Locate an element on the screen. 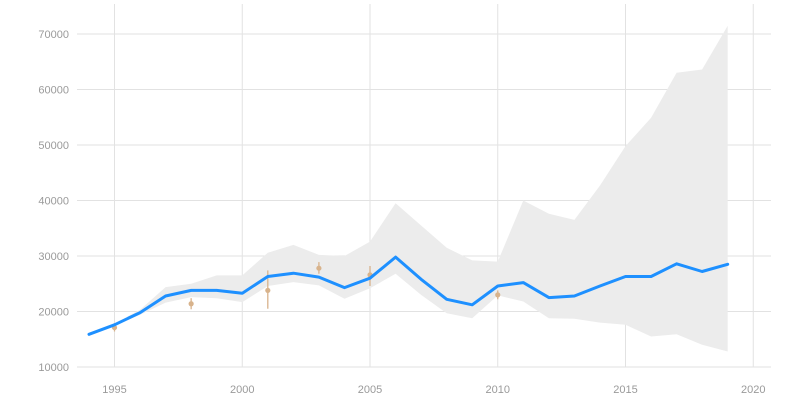 The width and height of the screenshot is (800, 405). y-axis: 10000 20000 30000 40000 50000 60000 70000 is located at coordinates (53, 201).